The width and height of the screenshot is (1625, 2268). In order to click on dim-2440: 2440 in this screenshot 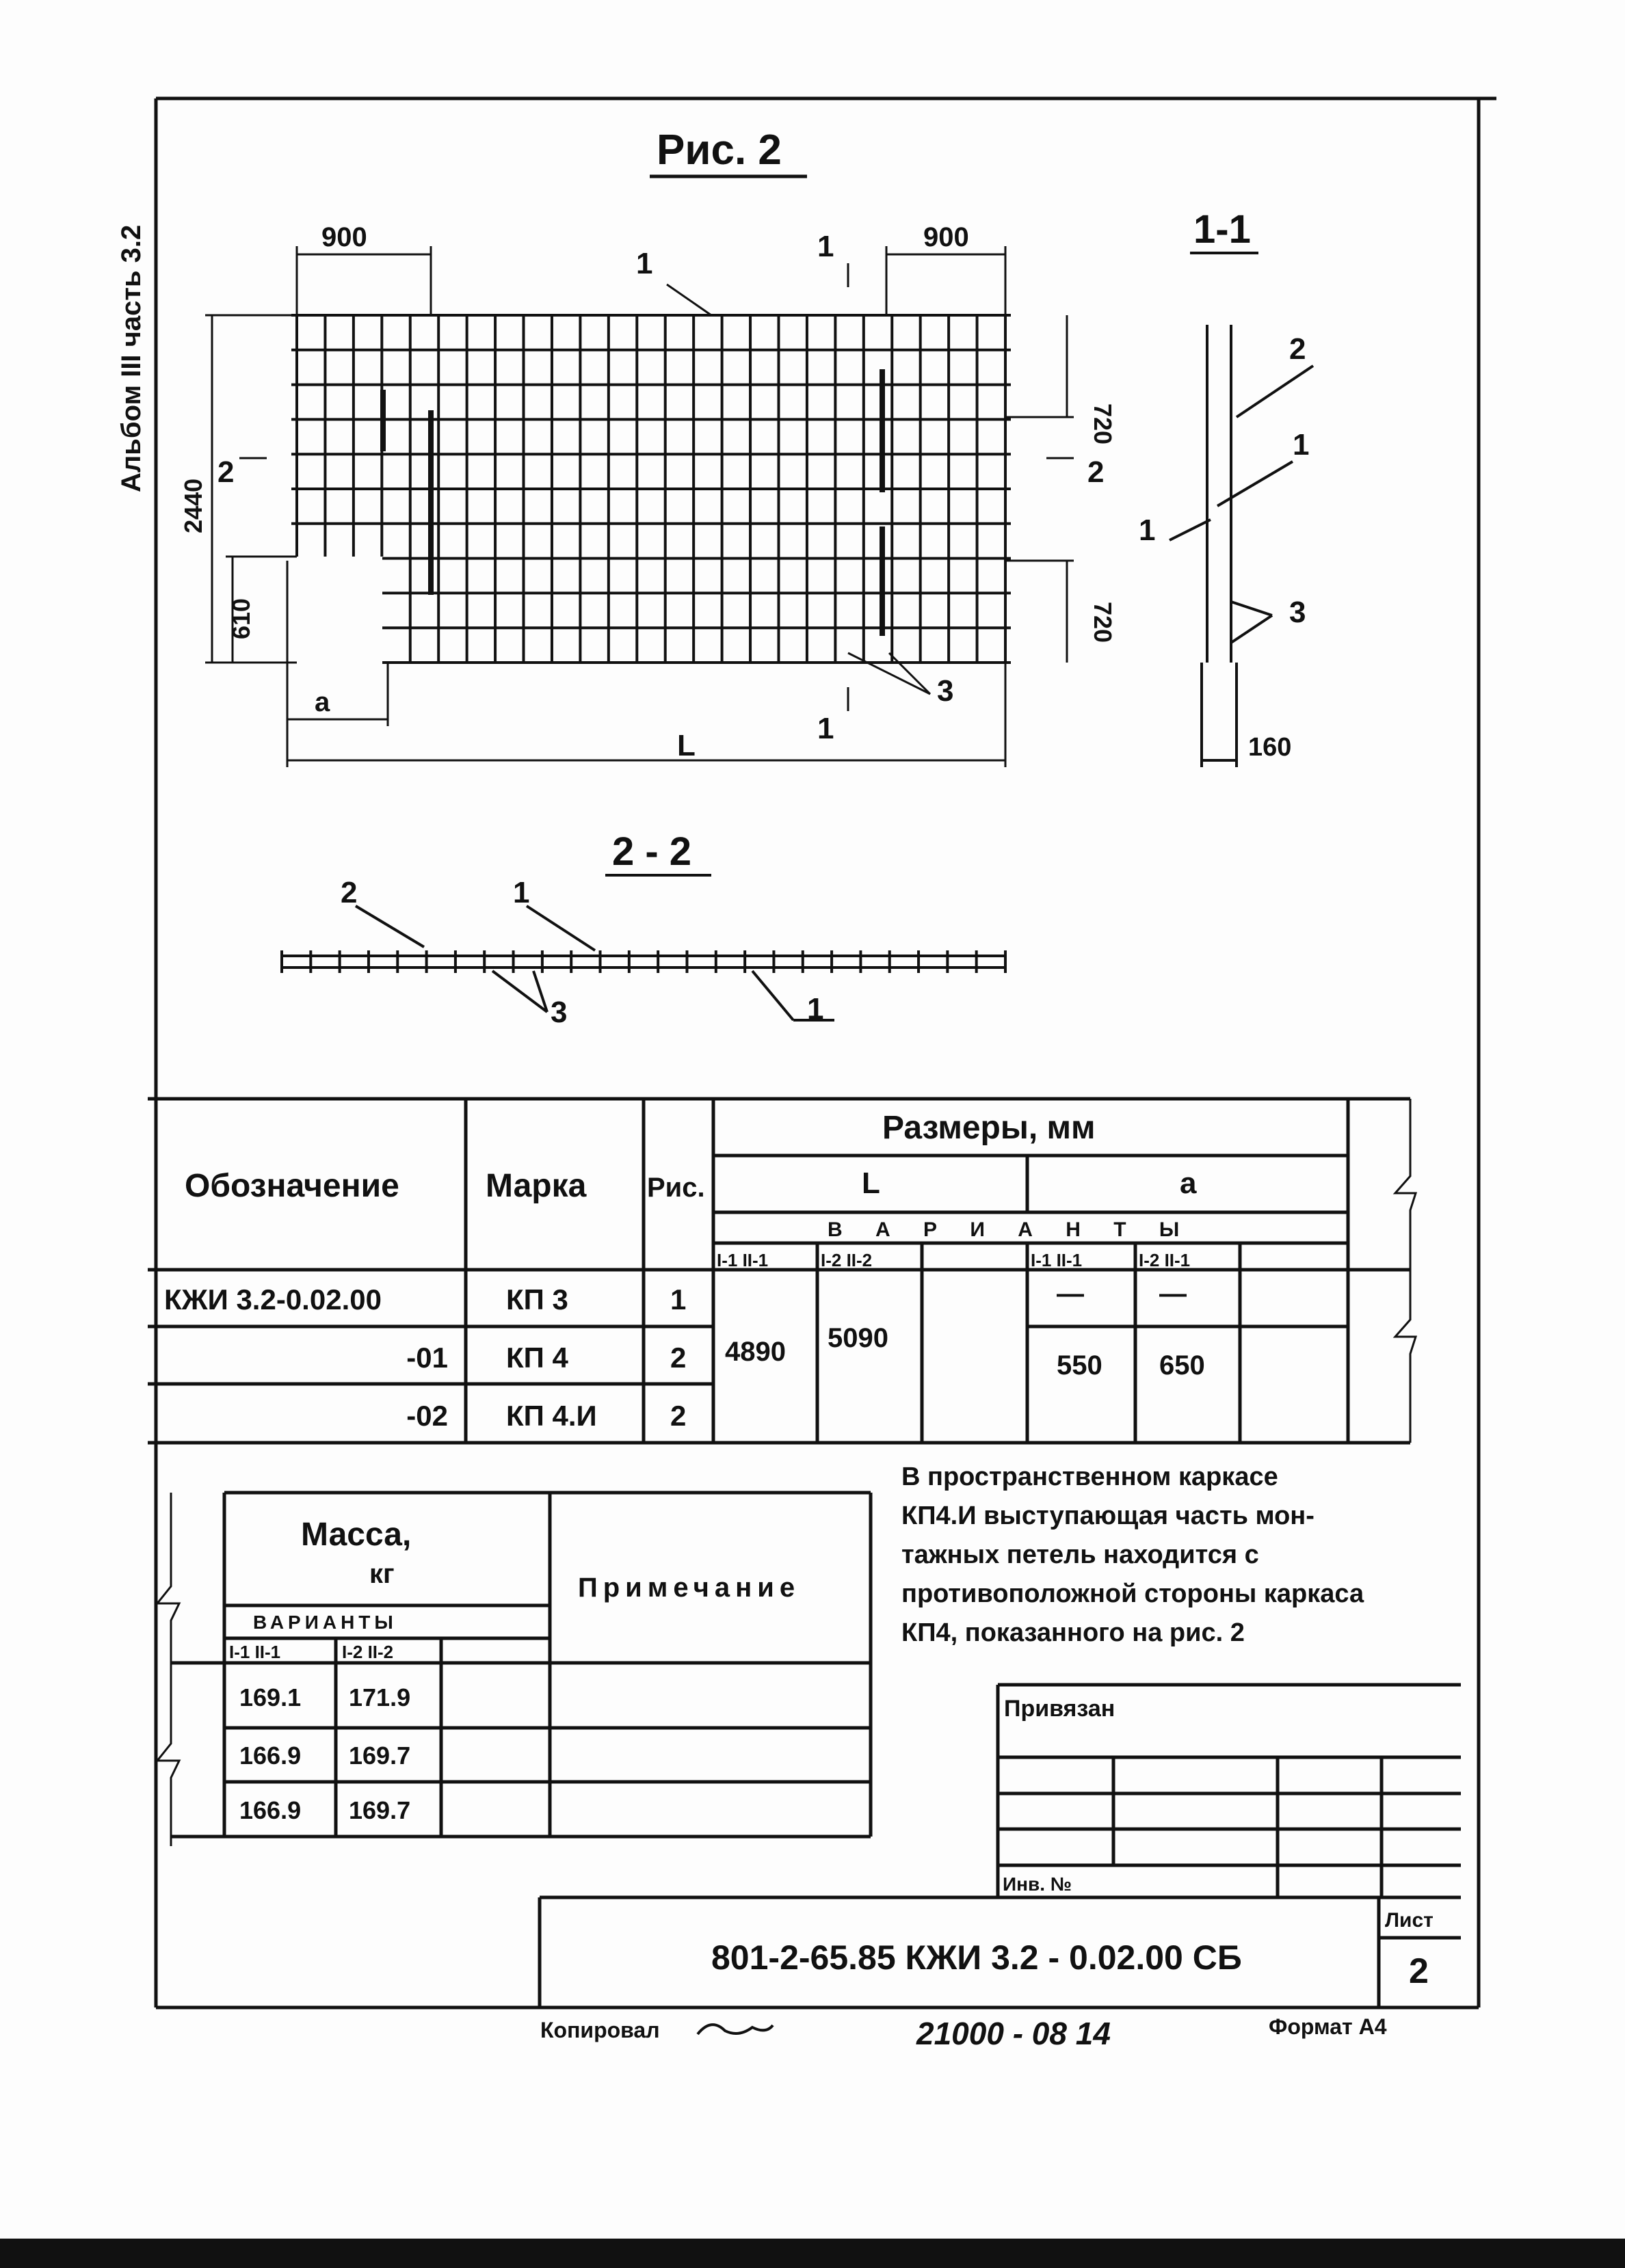, I will do `click(193, 506)`.